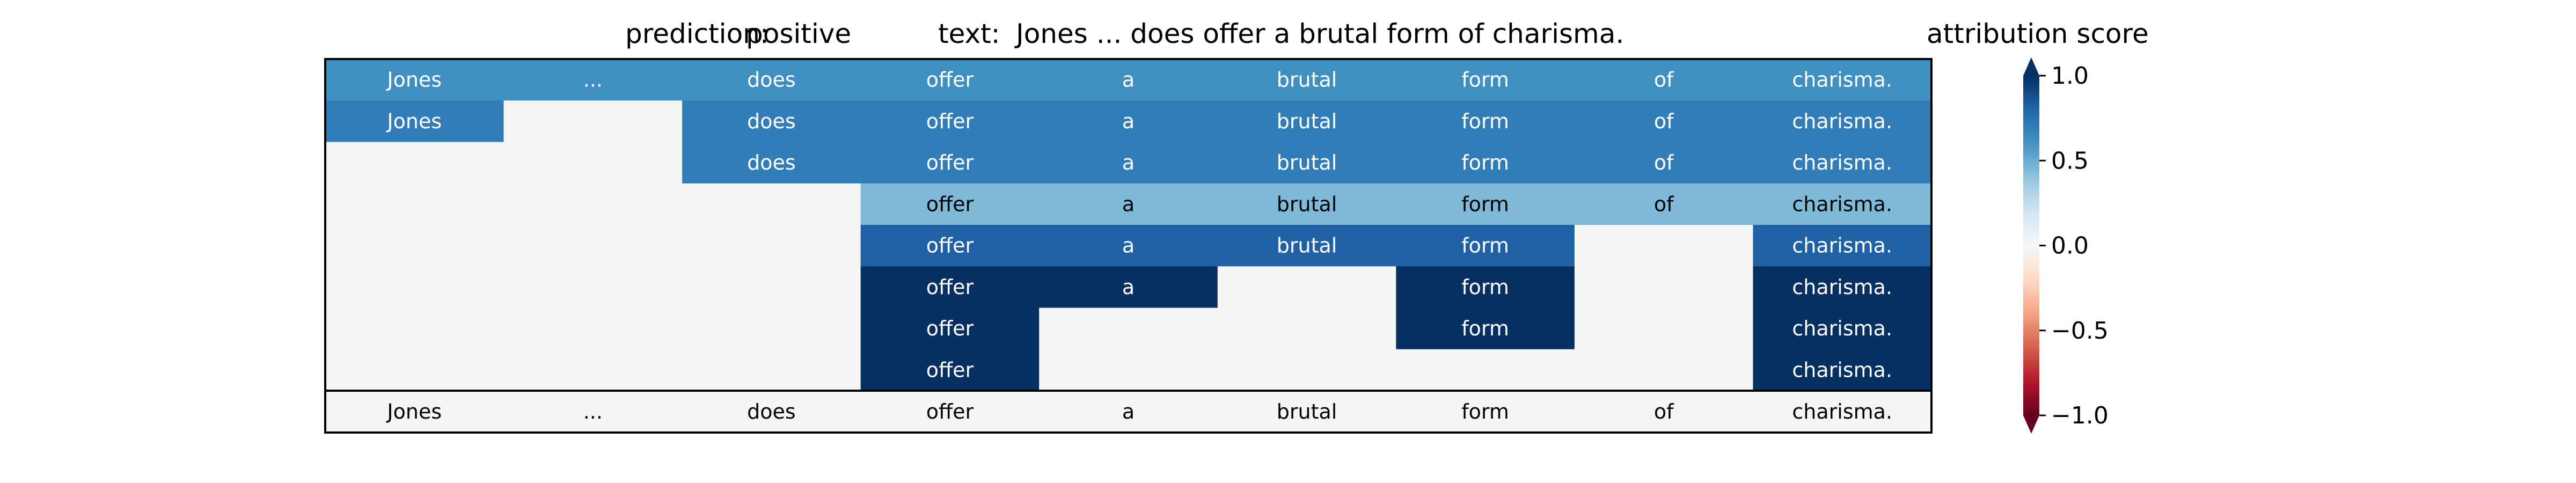  I want to click on colorbar-extend-max, so click(2031, 66).